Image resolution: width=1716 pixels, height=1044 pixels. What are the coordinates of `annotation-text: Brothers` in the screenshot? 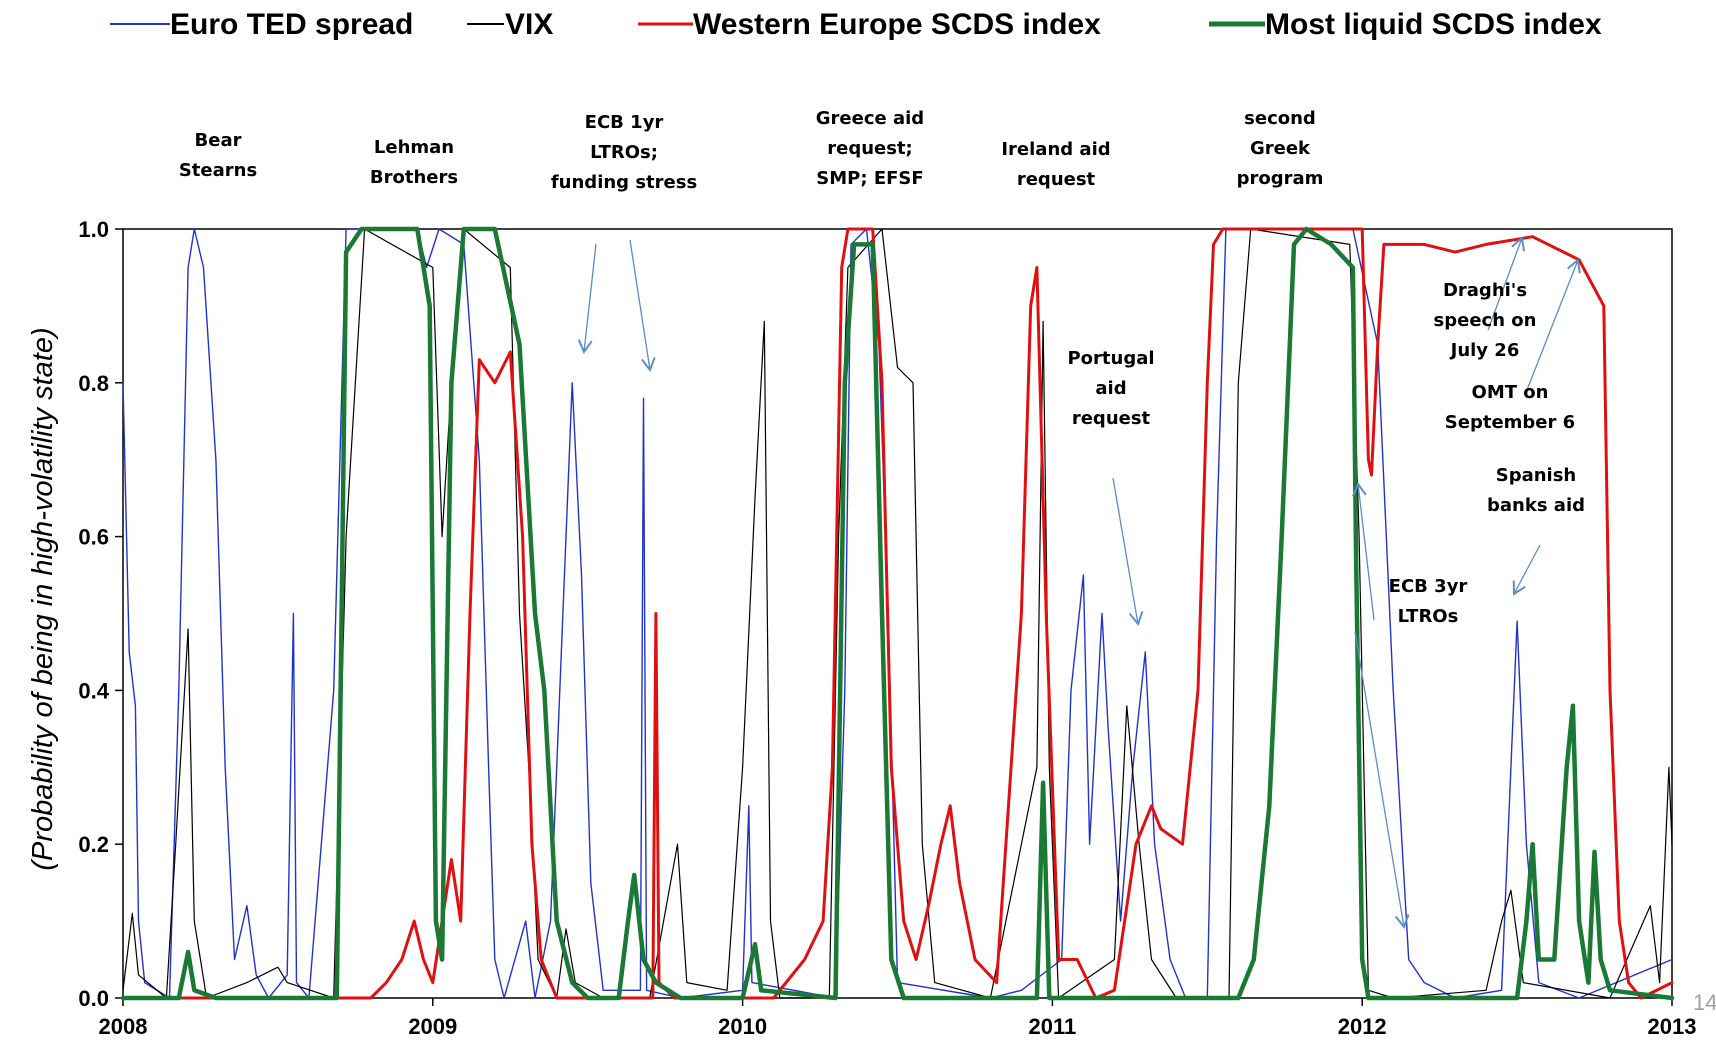 It's located at (414, 177).